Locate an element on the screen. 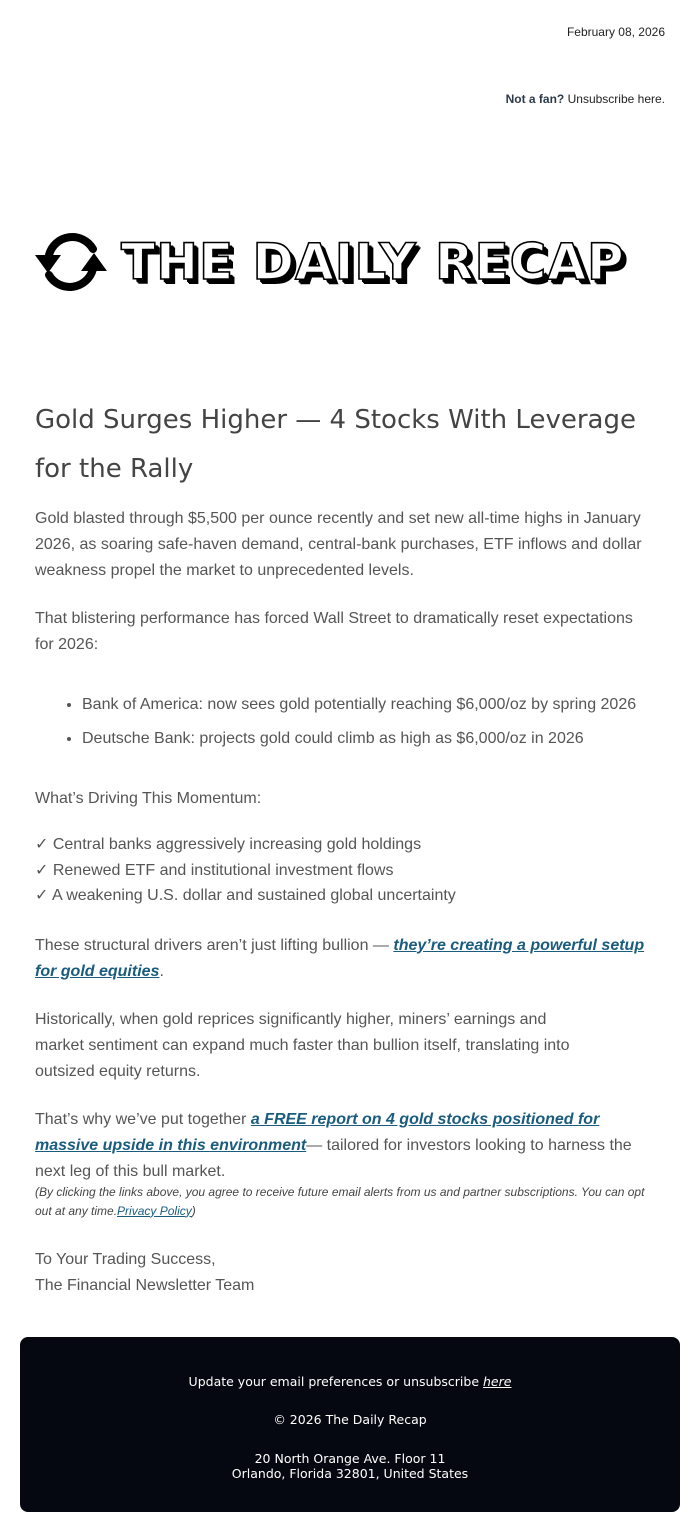 This screenshot has height=1523, width=700. copyright: © 2026 The Daily Recap is located at coordinates (350, 1419).